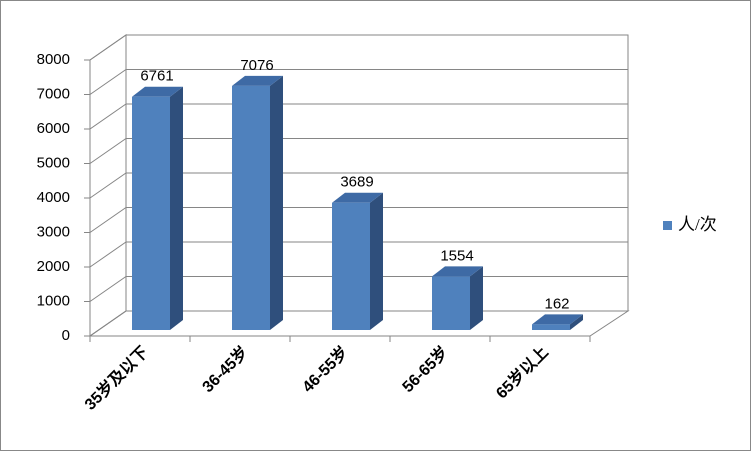 The width and height of the screenshot is (752, 452). Describe the element at coordinates (667, 225) in the screenshot. I see `legend-swatch` at that location.